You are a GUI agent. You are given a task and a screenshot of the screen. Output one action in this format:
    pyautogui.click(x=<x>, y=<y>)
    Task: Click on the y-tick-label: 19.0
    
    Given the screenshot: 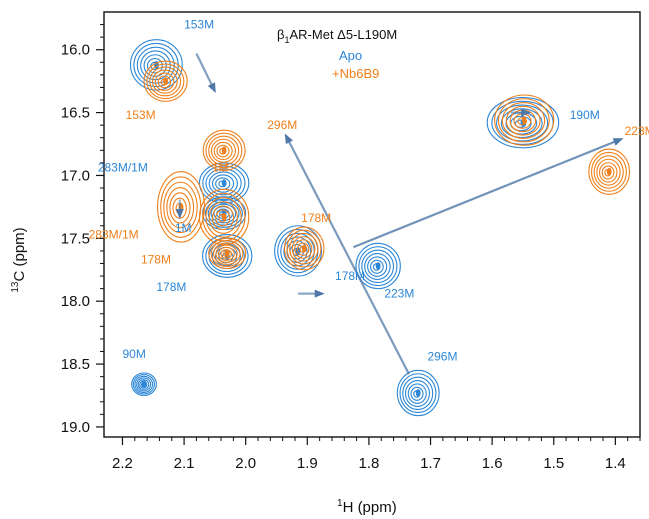 What is the action you would take?
    pyautogui.click(x=75, y=427)
    